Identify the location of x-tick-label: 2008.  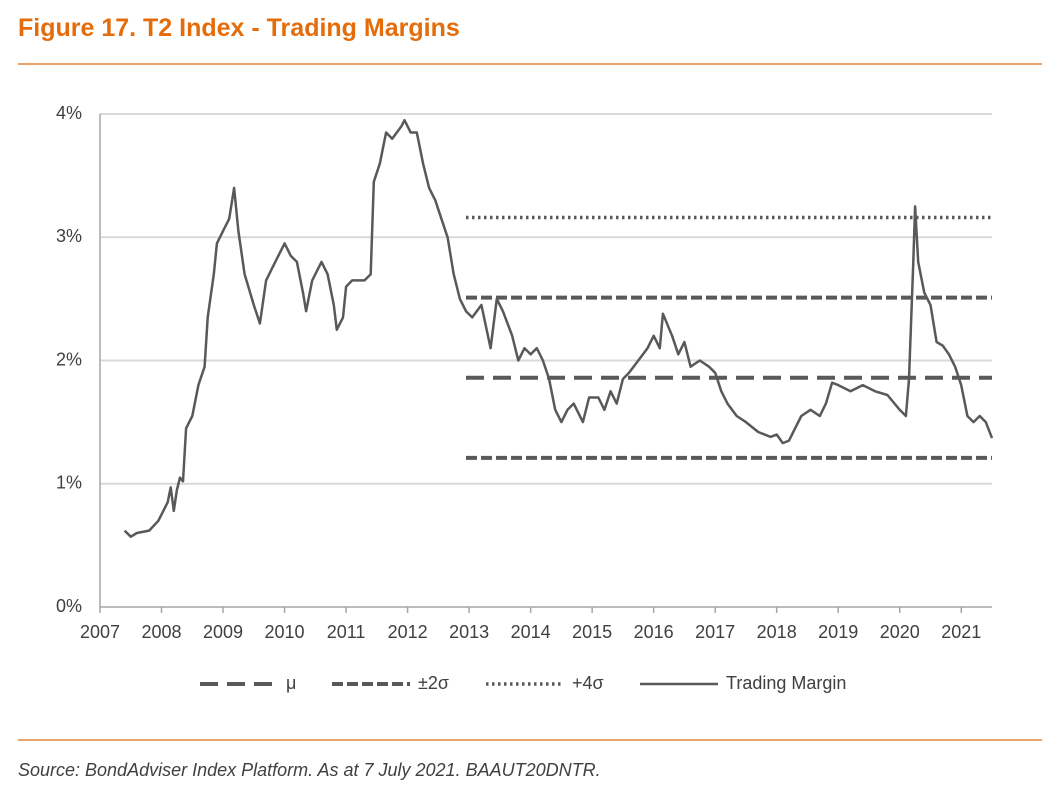
(161, 632).